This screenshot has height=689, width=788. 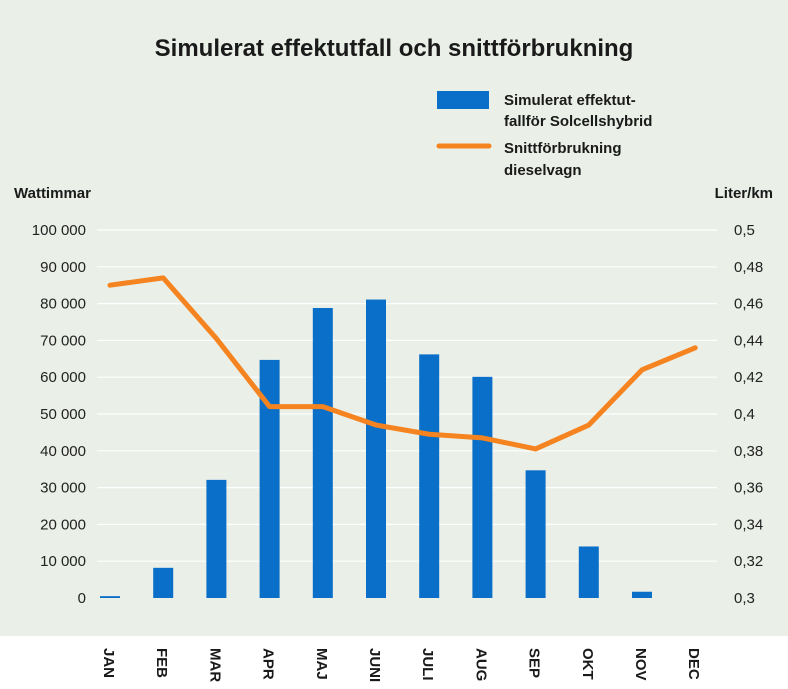 I want to click on bar-apr, so click(x=269, y=478).